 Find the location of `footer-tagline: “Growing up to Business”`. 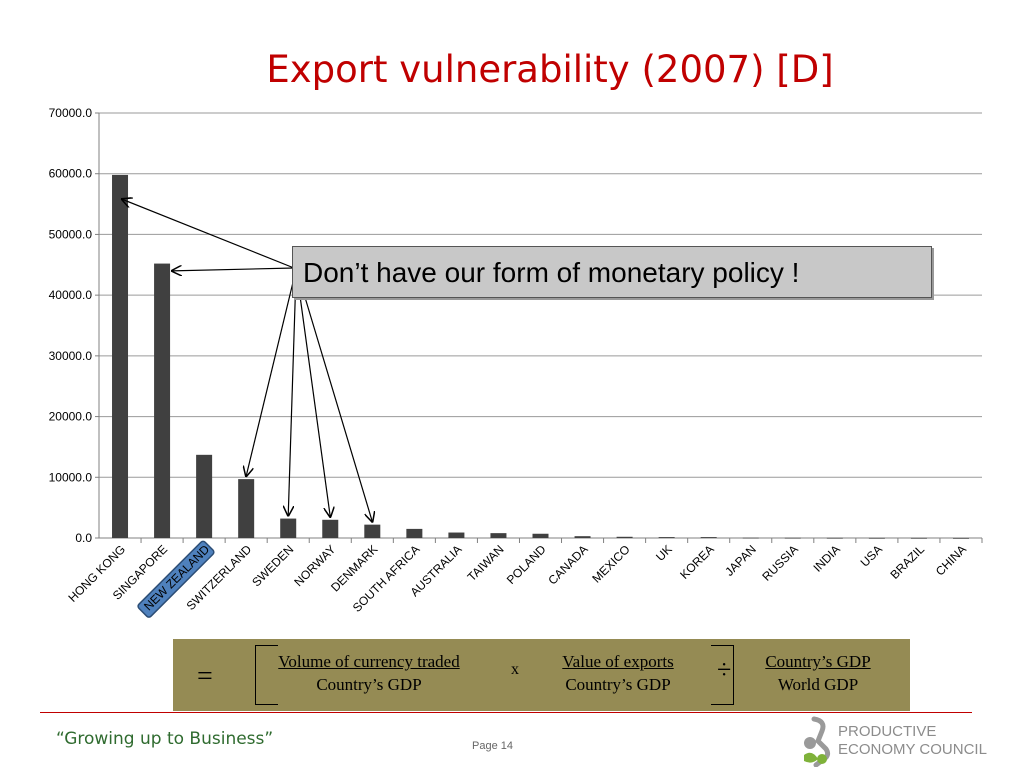

footer-tagline: “Growing up to Business” is located at coordinates (165, 739).